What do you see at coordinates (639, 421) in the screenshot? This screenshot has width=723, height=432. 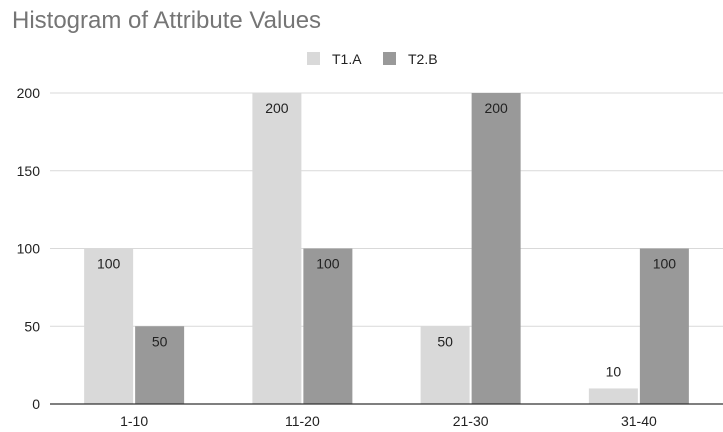 I see `x-tick-label: 31-40` at bounding box center [639, 421].